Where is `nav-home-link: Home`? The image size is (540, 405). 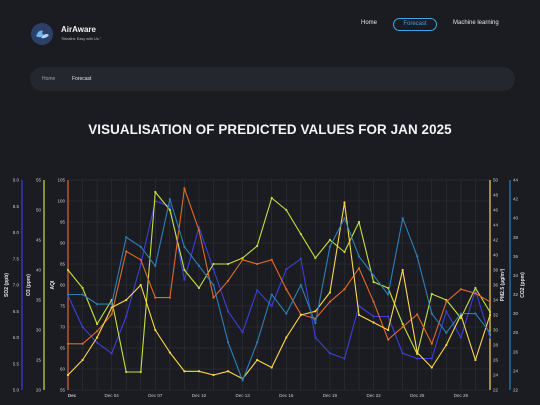
nav-home-link: Home is located at coordinates (369, 23).